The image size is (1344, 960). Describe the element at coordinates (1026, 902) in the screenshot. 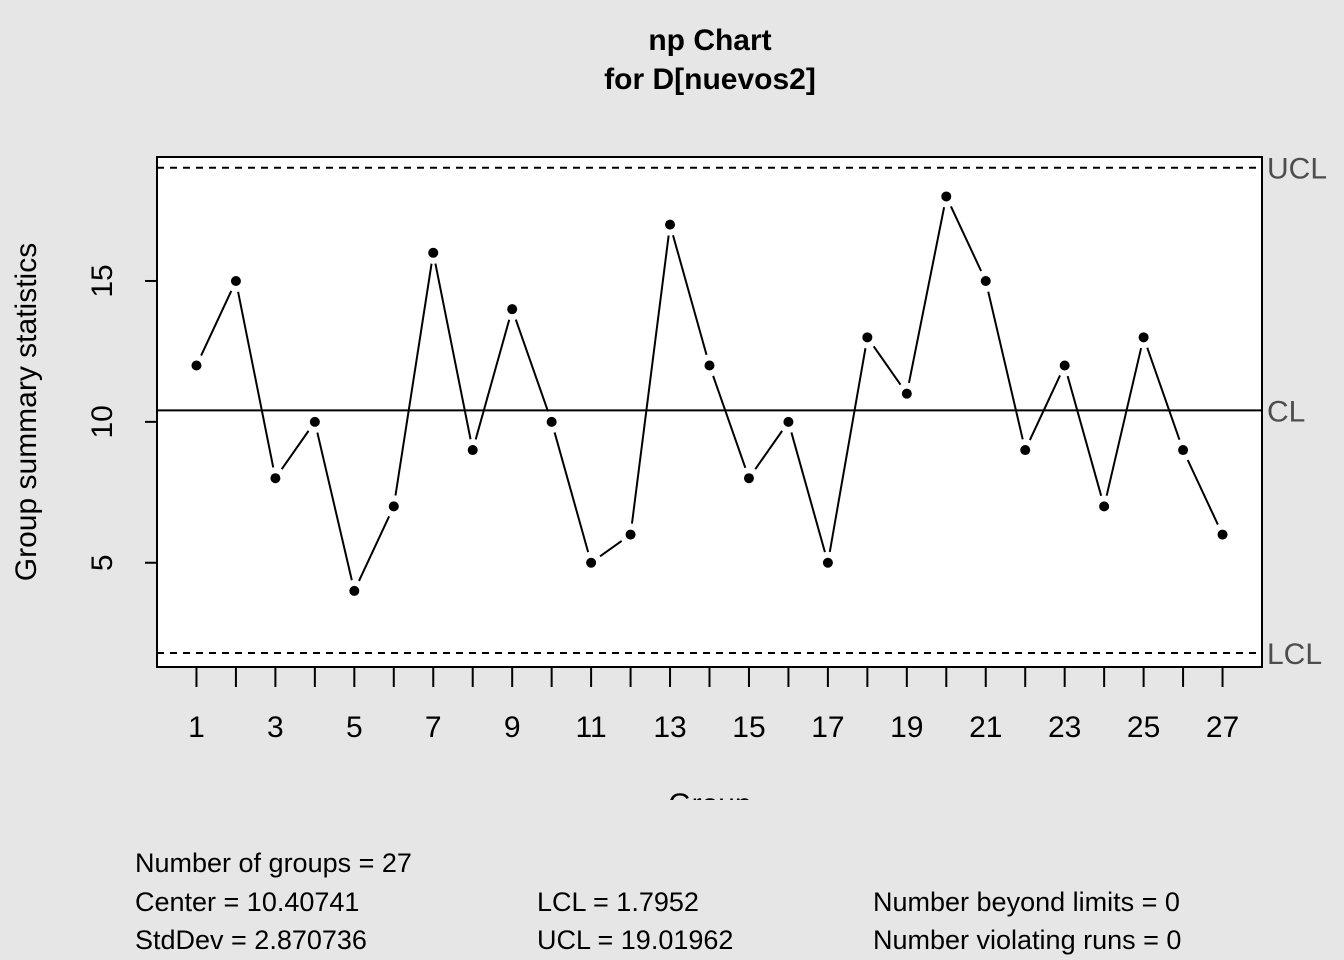

I see `stat-beyond-limits: Number beyond limits = 0` at that location.